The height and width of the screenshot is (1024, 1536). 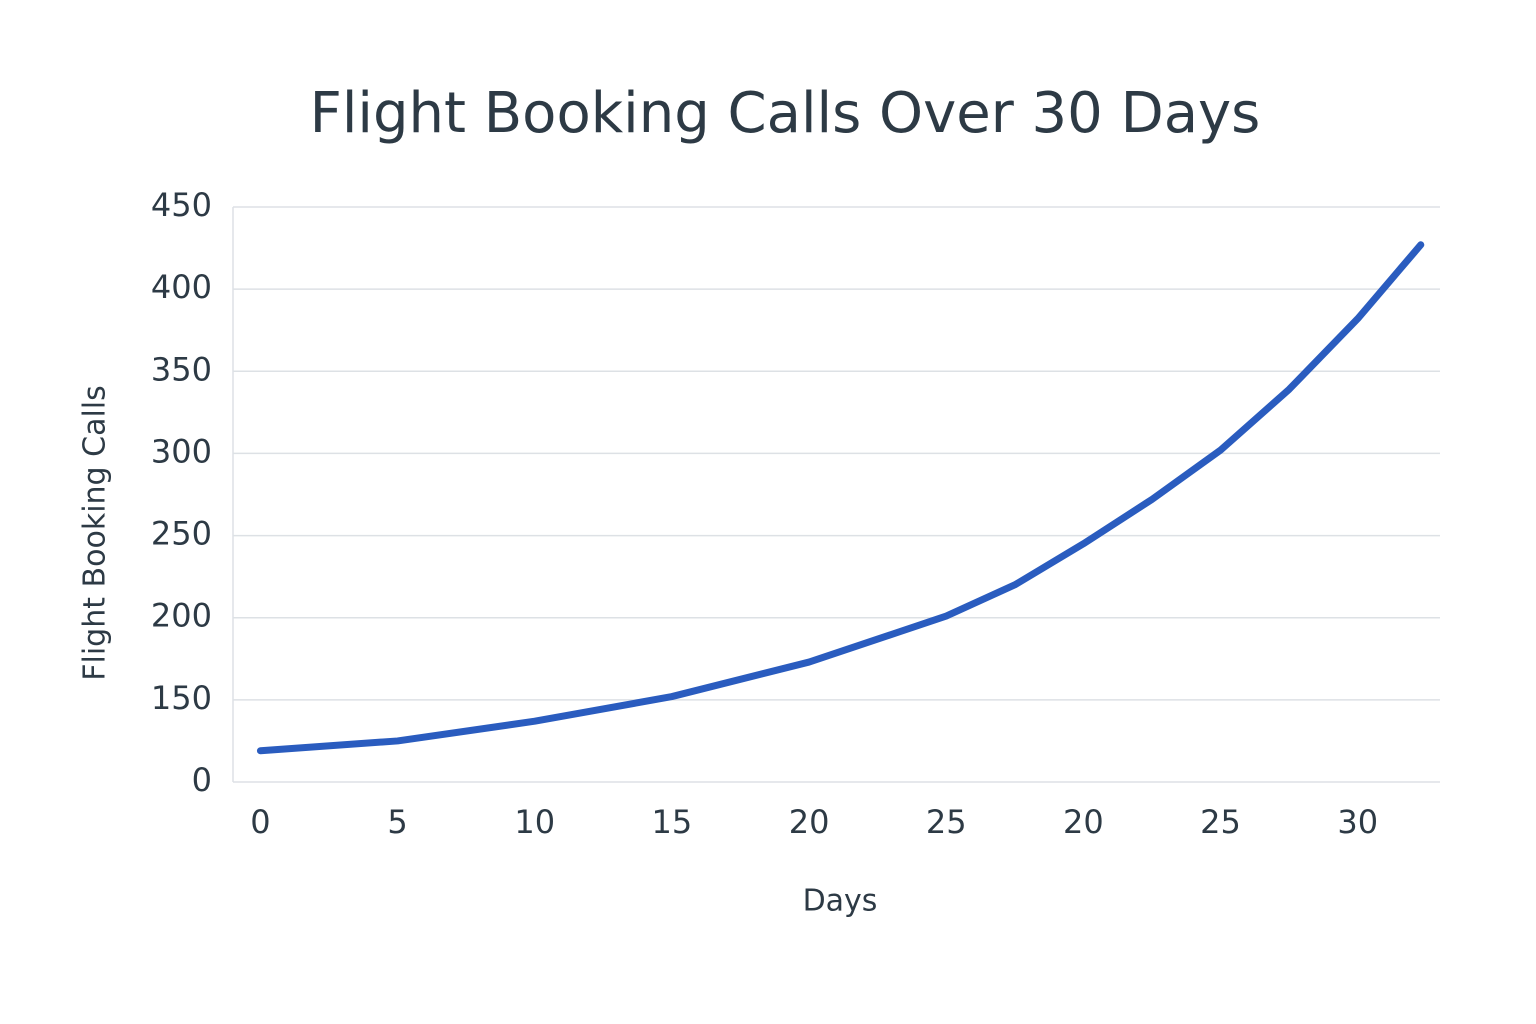 What do you see at coordinates (181, 534) in the screenshot?
I see `y-tick-label: 250` at bounding box center [181, 534].